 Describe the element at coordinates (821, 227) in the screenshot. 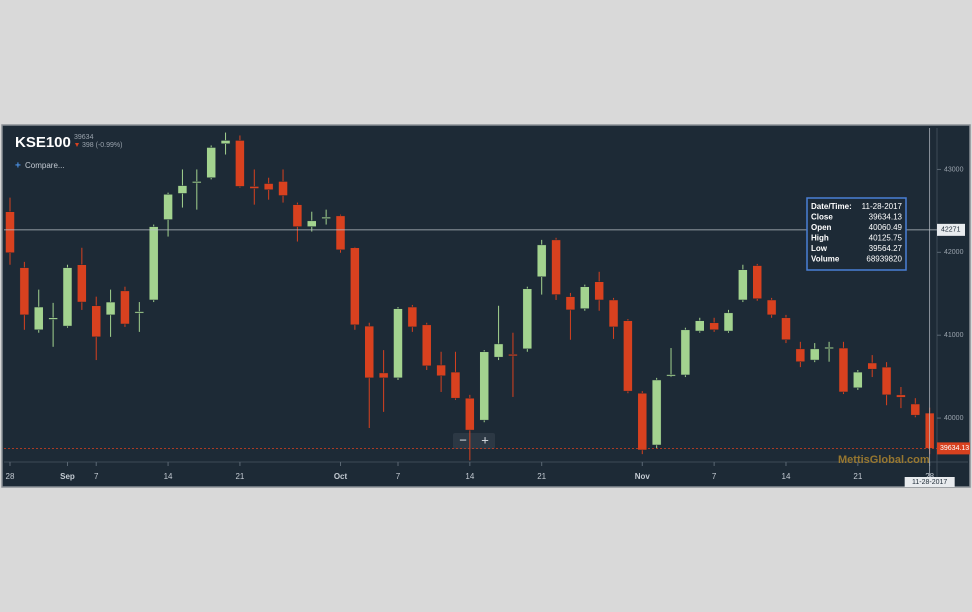

I see `tooltip-label: Open` at that location.